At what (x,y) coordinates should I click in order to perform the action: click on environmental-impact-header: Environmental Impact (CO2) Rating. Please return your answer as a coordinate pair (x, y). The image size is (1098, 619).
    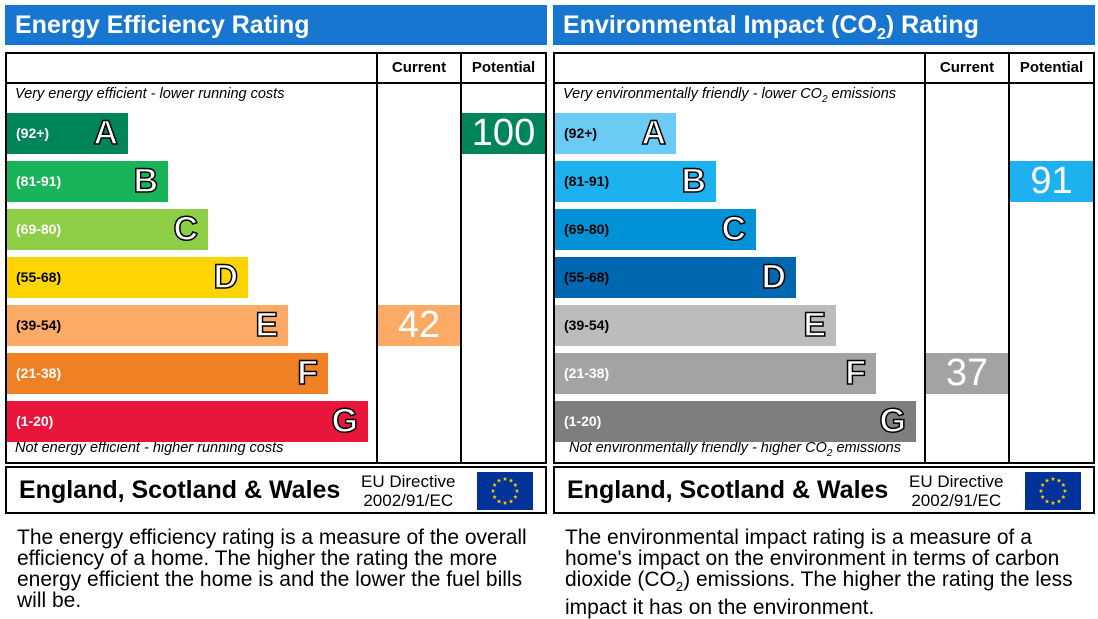
    Looking at the image, I should click on (824, 25).